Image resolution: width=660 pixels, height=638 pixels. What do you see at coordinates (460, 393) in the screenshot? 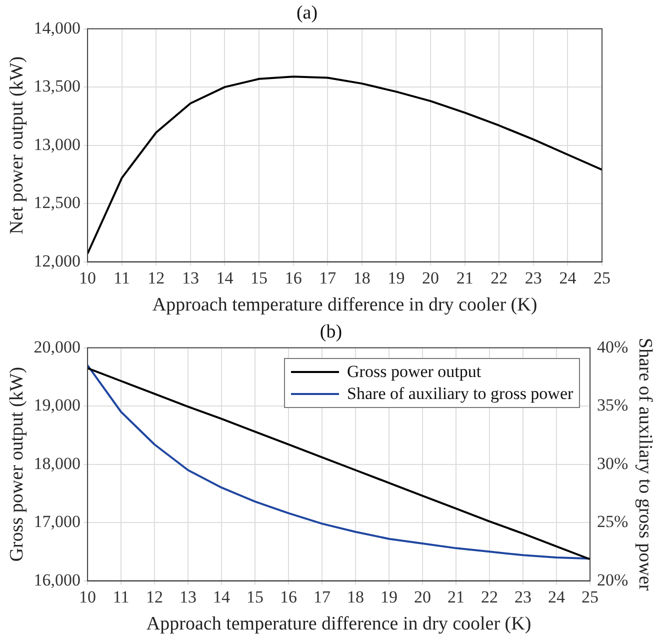
I see `legend-label: Share of auxiliary to gross power` at bounding box center [460, 393].